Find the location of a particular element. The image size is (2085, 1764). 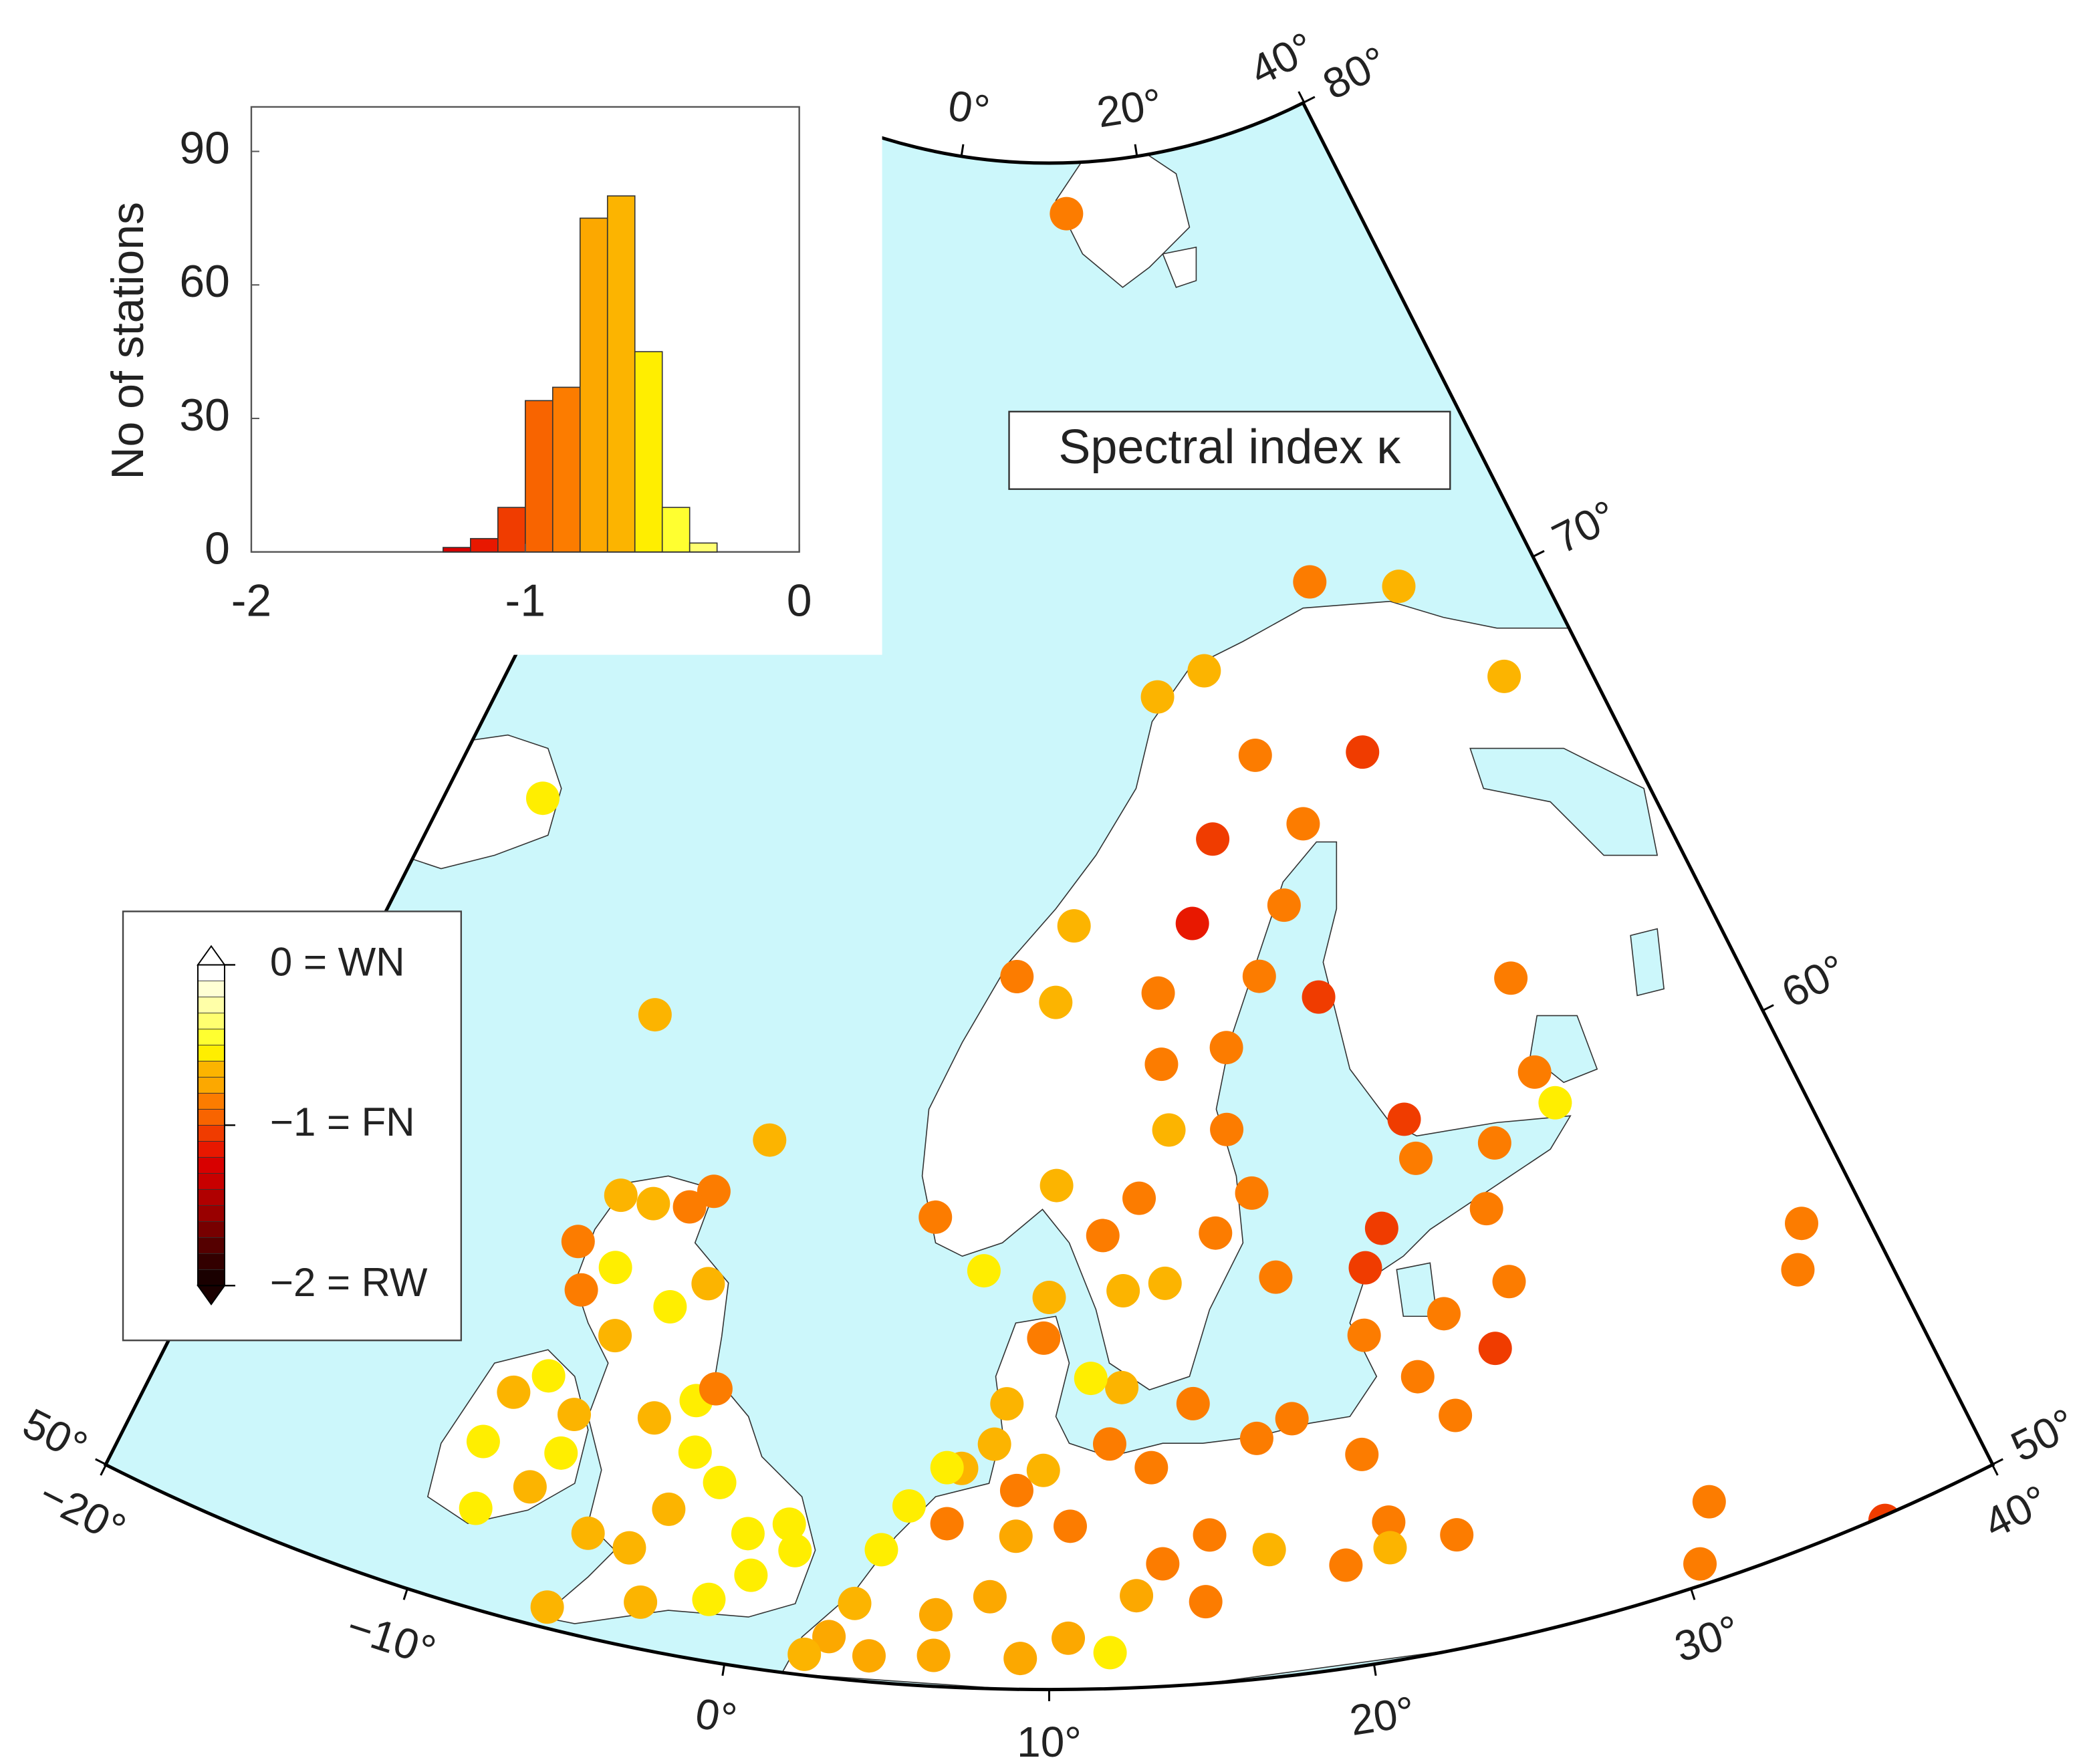

colorbar: 0 = WN −1 = FN −2 = RW is located at coordinates (292, 1126).